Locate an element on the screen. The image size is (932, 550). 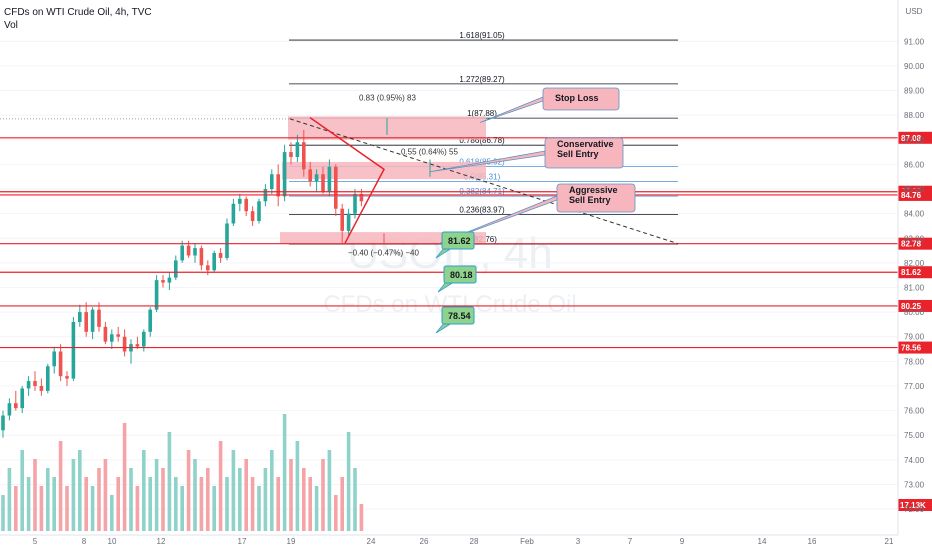
level-badge-label: 87.08 is located at coordinates (911, 138).